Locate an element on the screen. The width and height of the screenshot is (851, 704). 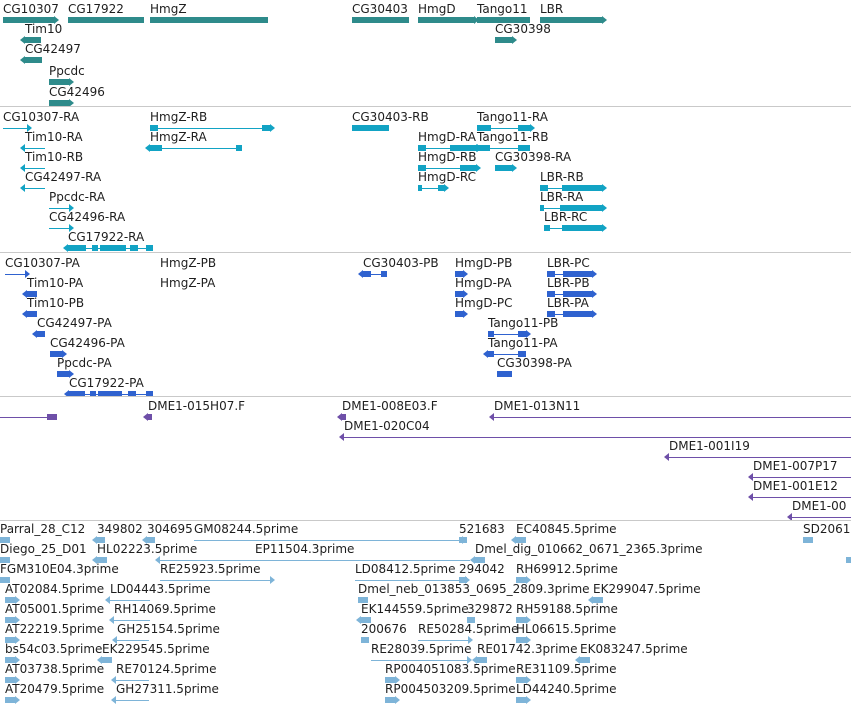
feature-label: LD04443.5prime is located at coordinates (160, 589).